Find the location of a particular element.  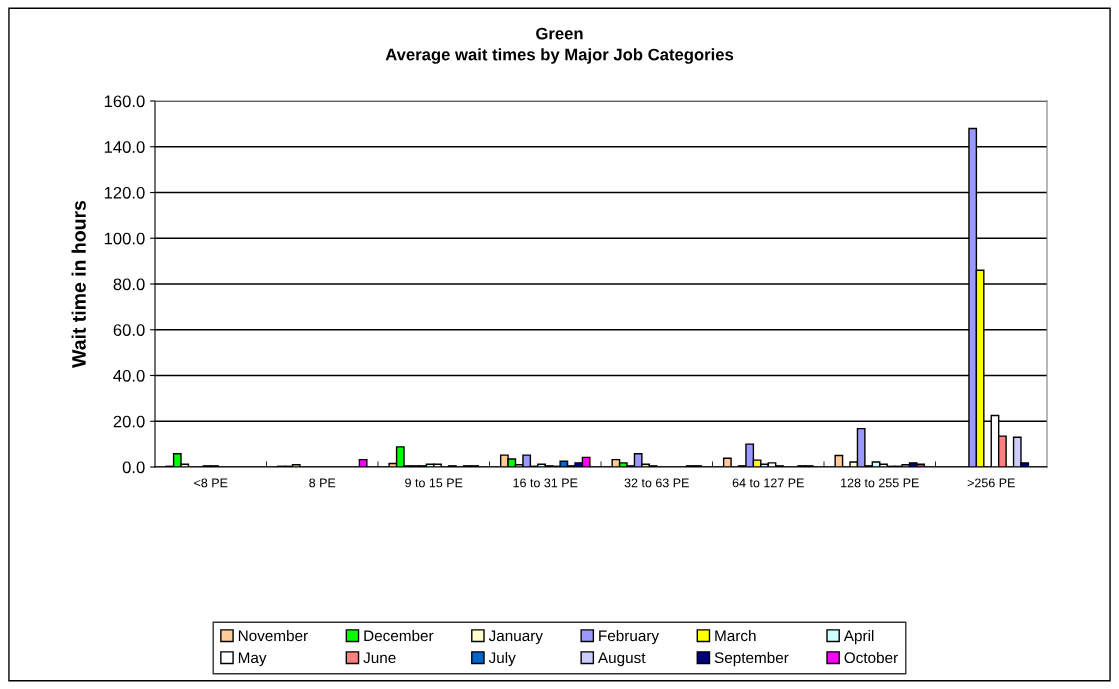

y-tick-label: 60.0 is located at coordinates (129, 330).